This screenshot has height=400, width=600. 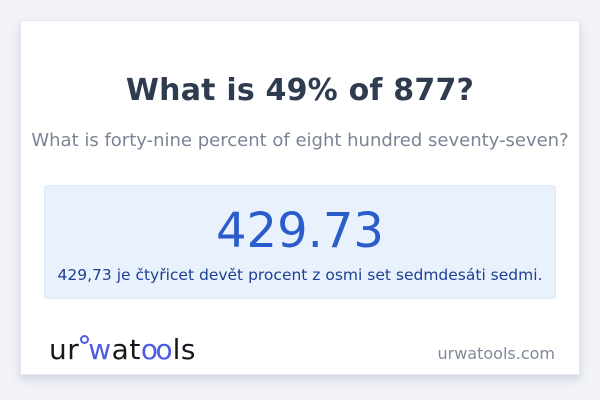 What do you see at coordinates (100, 350) in the screenshot?
I see `logo-segment-w: w` at bounding box center [100, 350].